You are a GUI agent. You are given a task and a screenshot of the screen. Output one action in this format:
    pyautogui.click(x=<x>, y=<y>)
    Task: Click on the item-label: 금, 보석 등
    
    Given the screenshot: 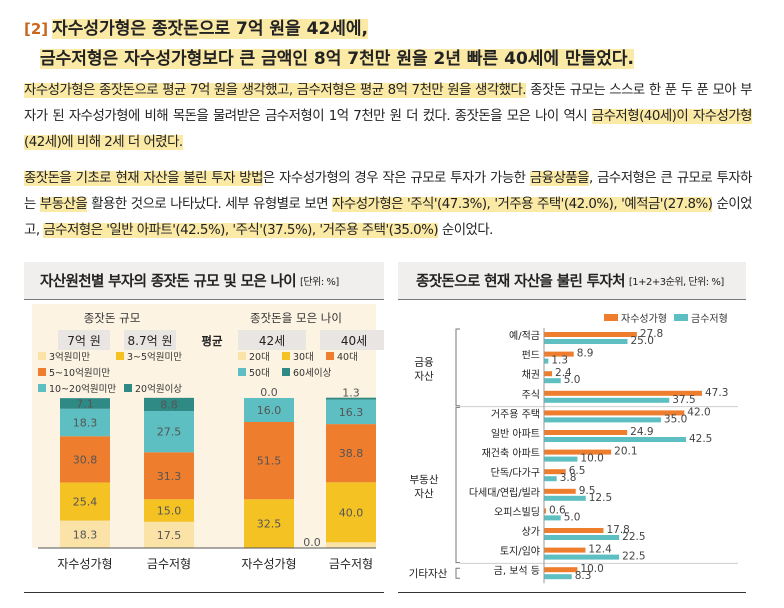 What is the action you would take?
    pyautogui.click(x=517, y=571)
    